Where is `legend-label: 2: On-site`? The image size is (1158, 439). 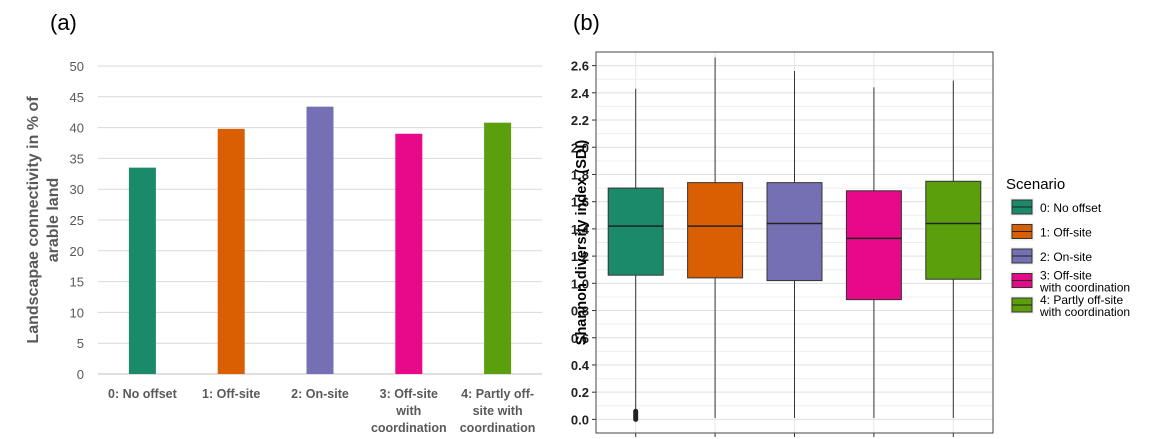
legend-label: 2: On-site is located at coordinates (1066, 257).